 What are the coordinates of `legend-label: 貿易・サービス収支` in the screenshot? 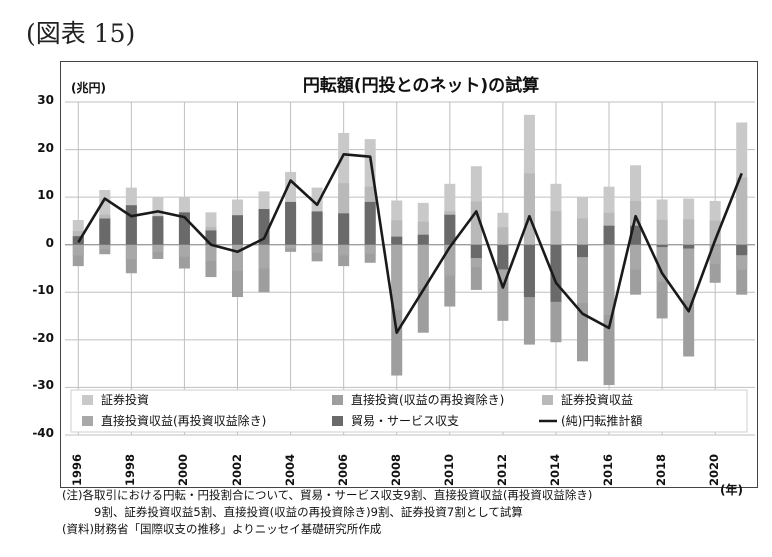 It's located at (405, 421).